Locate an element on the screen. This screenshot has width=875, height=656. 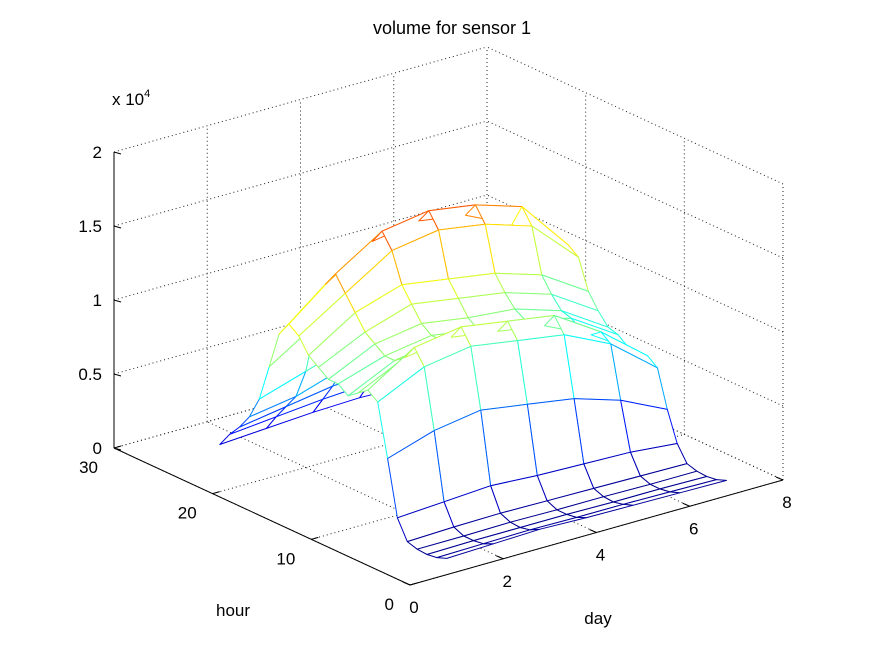
y-tick-label: 20 is located at coordinates (187, 513).